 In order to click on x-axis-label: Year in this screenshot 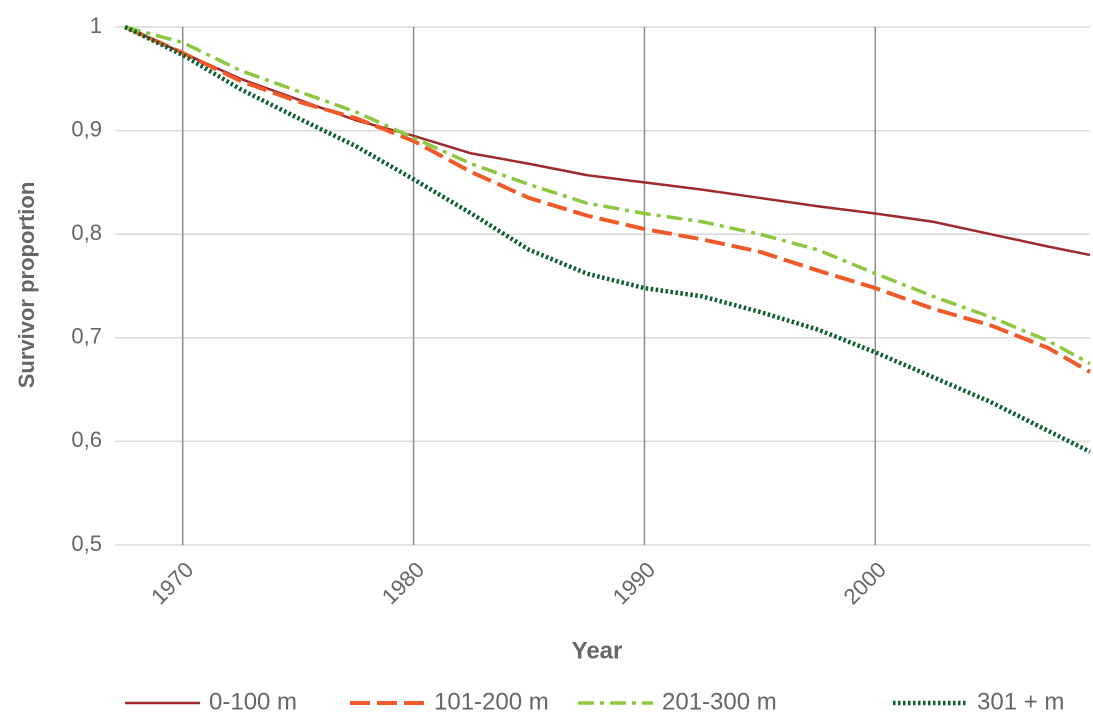, I will do `click(597, 650)`.